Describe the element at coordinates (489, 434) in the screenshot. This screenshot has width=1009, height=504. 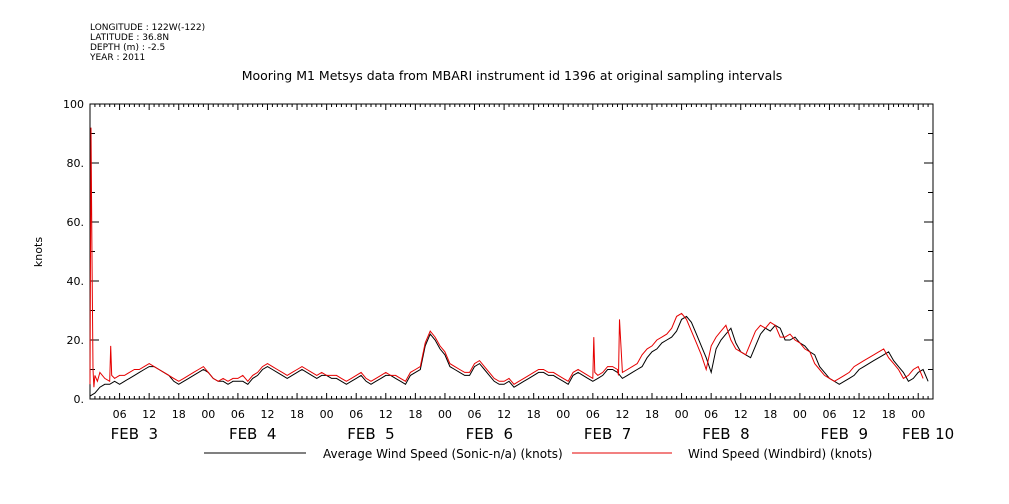
I see `x-date-label: FEB 6` at that location.